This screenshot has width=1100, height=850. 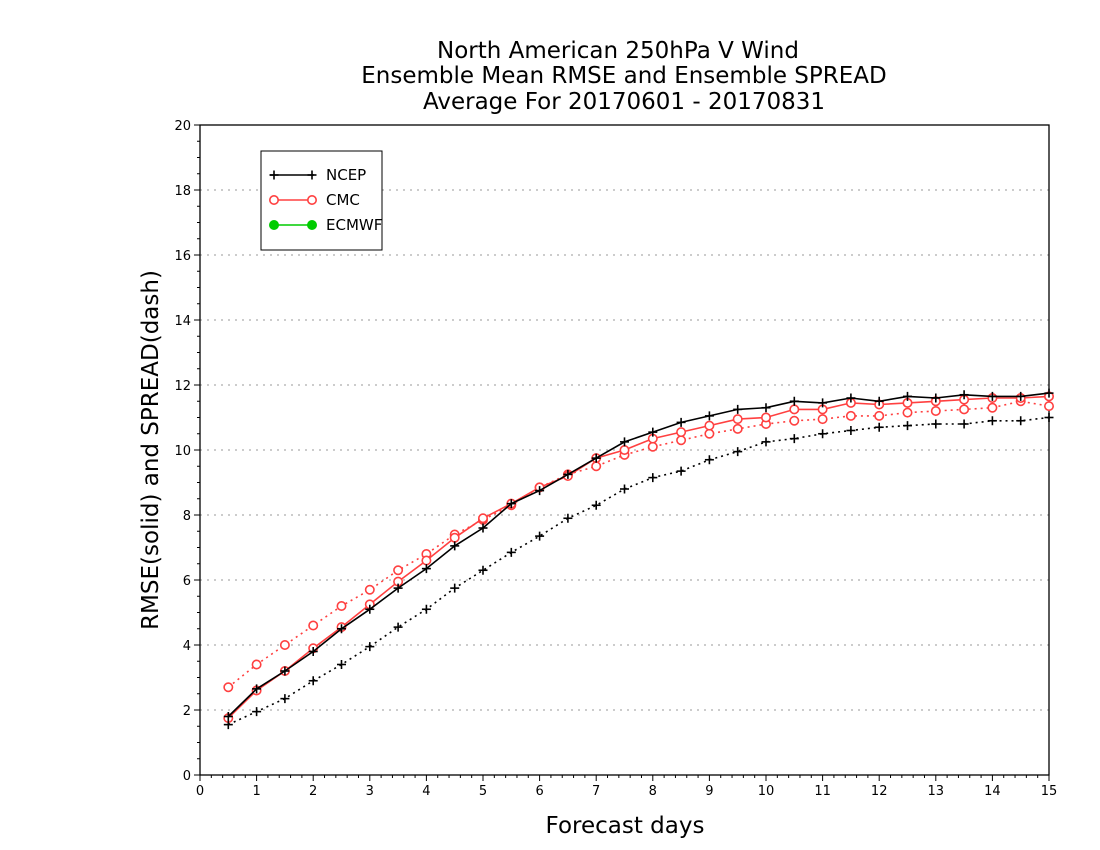 I want to click on y-tick-label: 16, so click(x=182, y=256).